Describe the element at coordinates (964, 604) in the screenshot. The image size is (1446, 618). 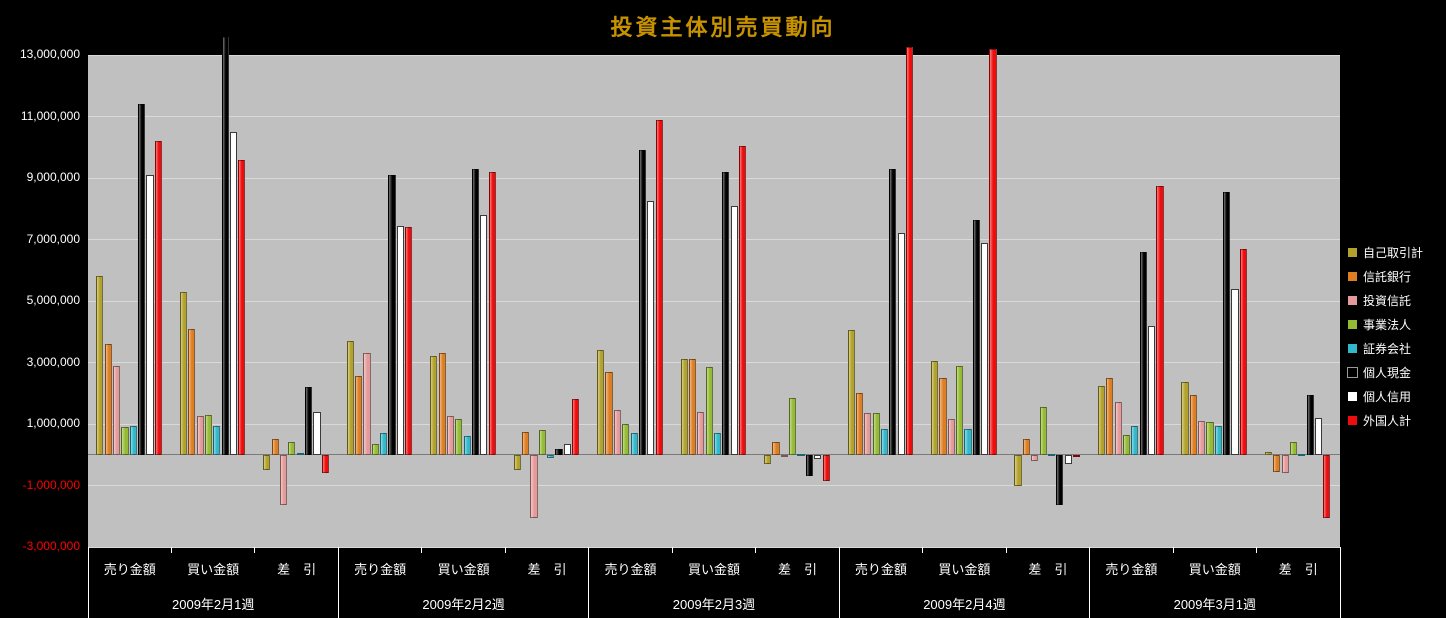
I see `week-label: 2009年2月4週` at that location.